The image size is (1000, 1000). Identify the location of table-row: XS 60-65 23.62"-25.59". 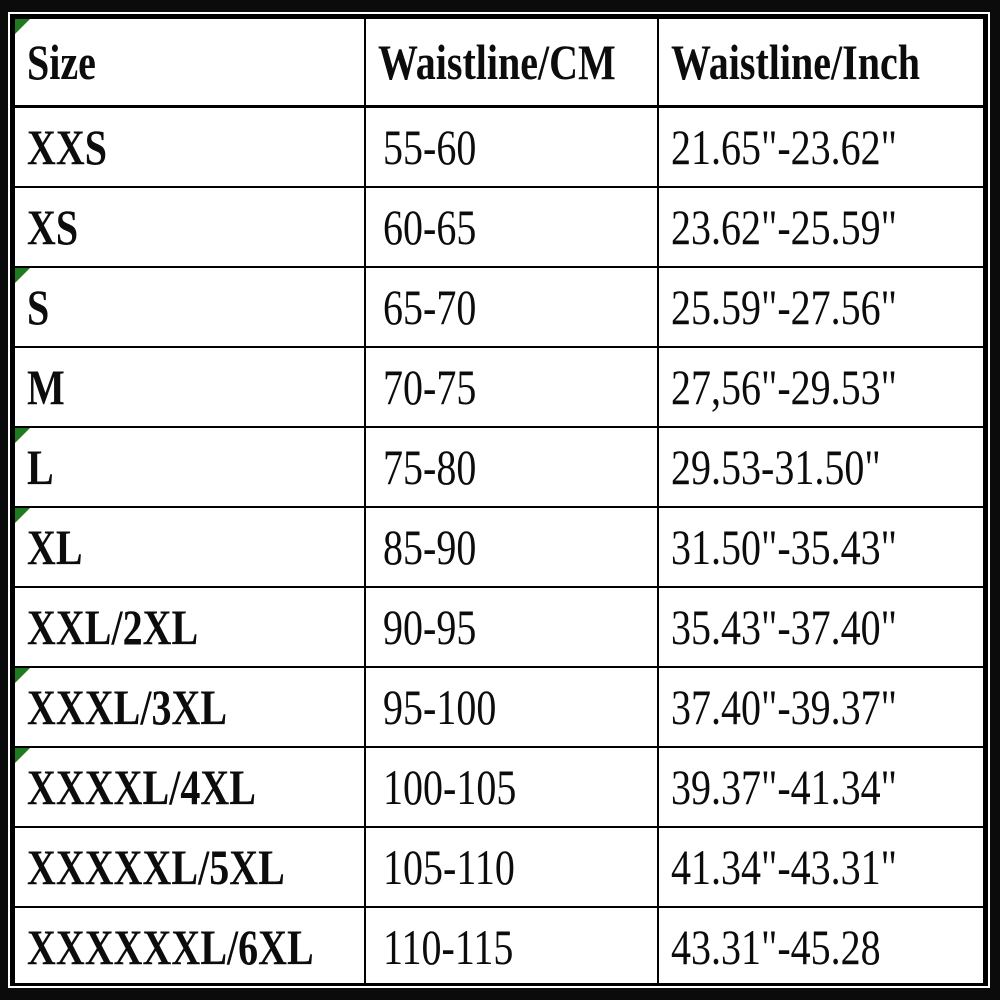
(498, 227).